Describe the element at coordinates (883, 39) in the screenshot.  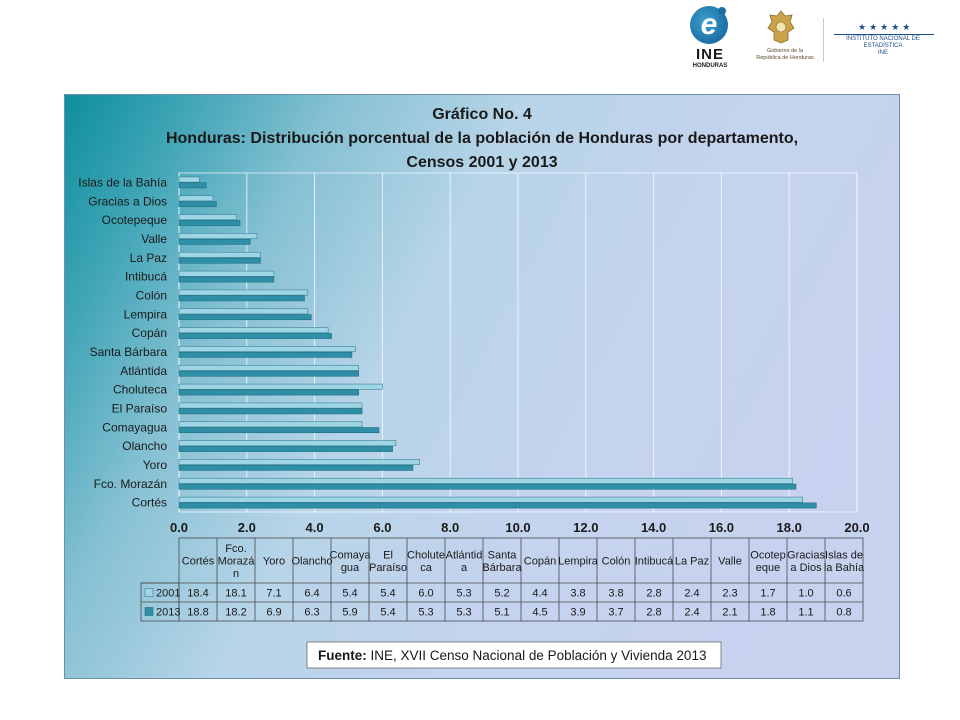
I see `institute-logo-line1: INSTITUTO NACIONAL DE` at that location.